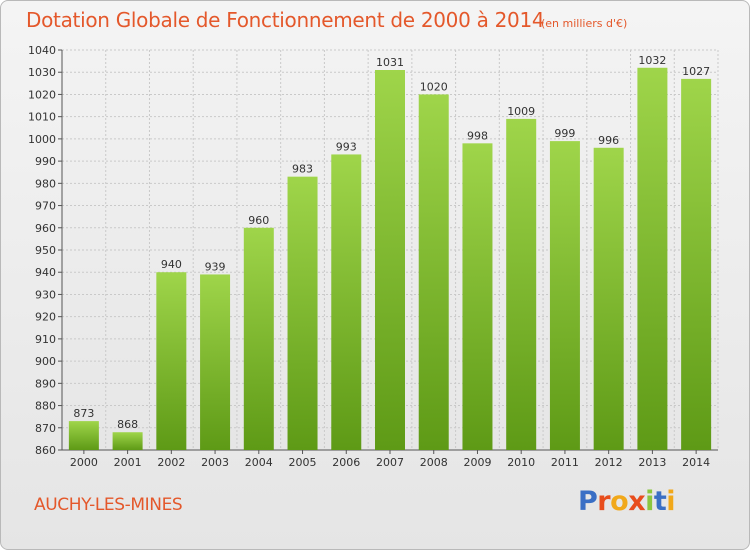 The width and height of the screenshot is (750, 550). What do you see at coordinates (477, 135) in the screenshot?
I see `data-label: 998` at bounding box center [477, 135].